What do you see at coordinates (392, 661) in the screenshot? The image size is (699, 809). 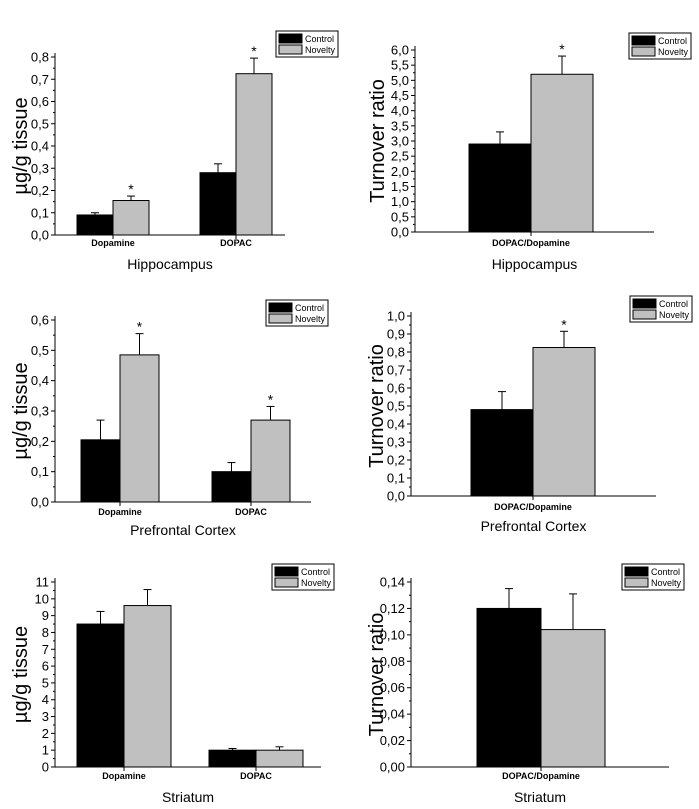 I see `y-tick-label: 0,08` at bounding box center [392, 661].